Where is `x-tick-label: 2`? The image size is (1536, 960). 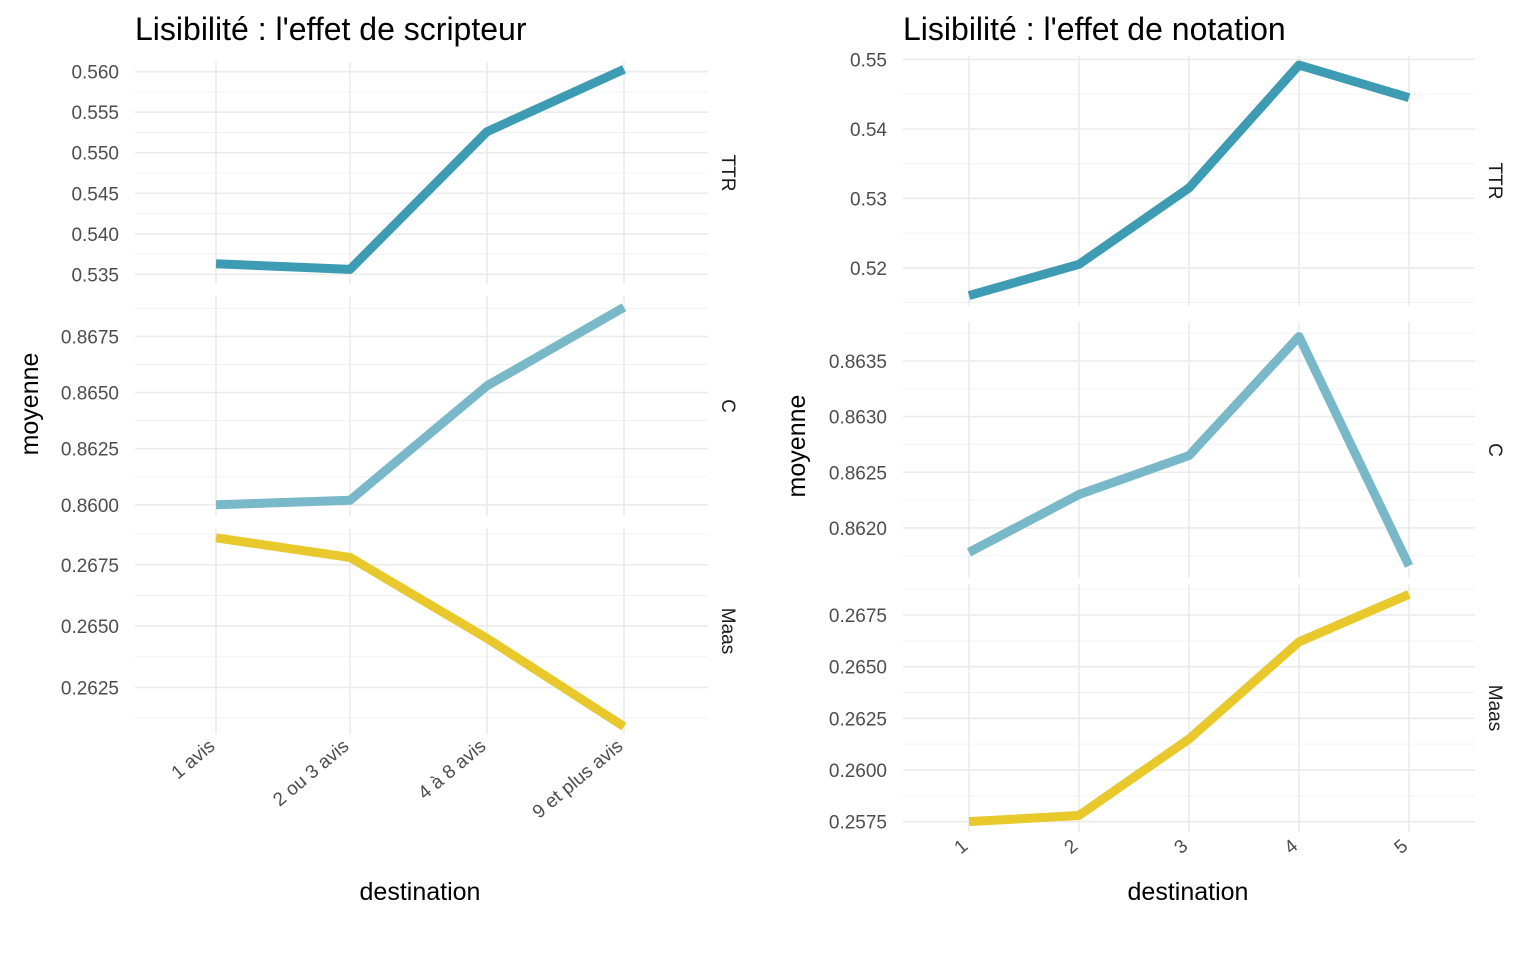
x-tick-label: 2 is located at coordinates (1072, 847).